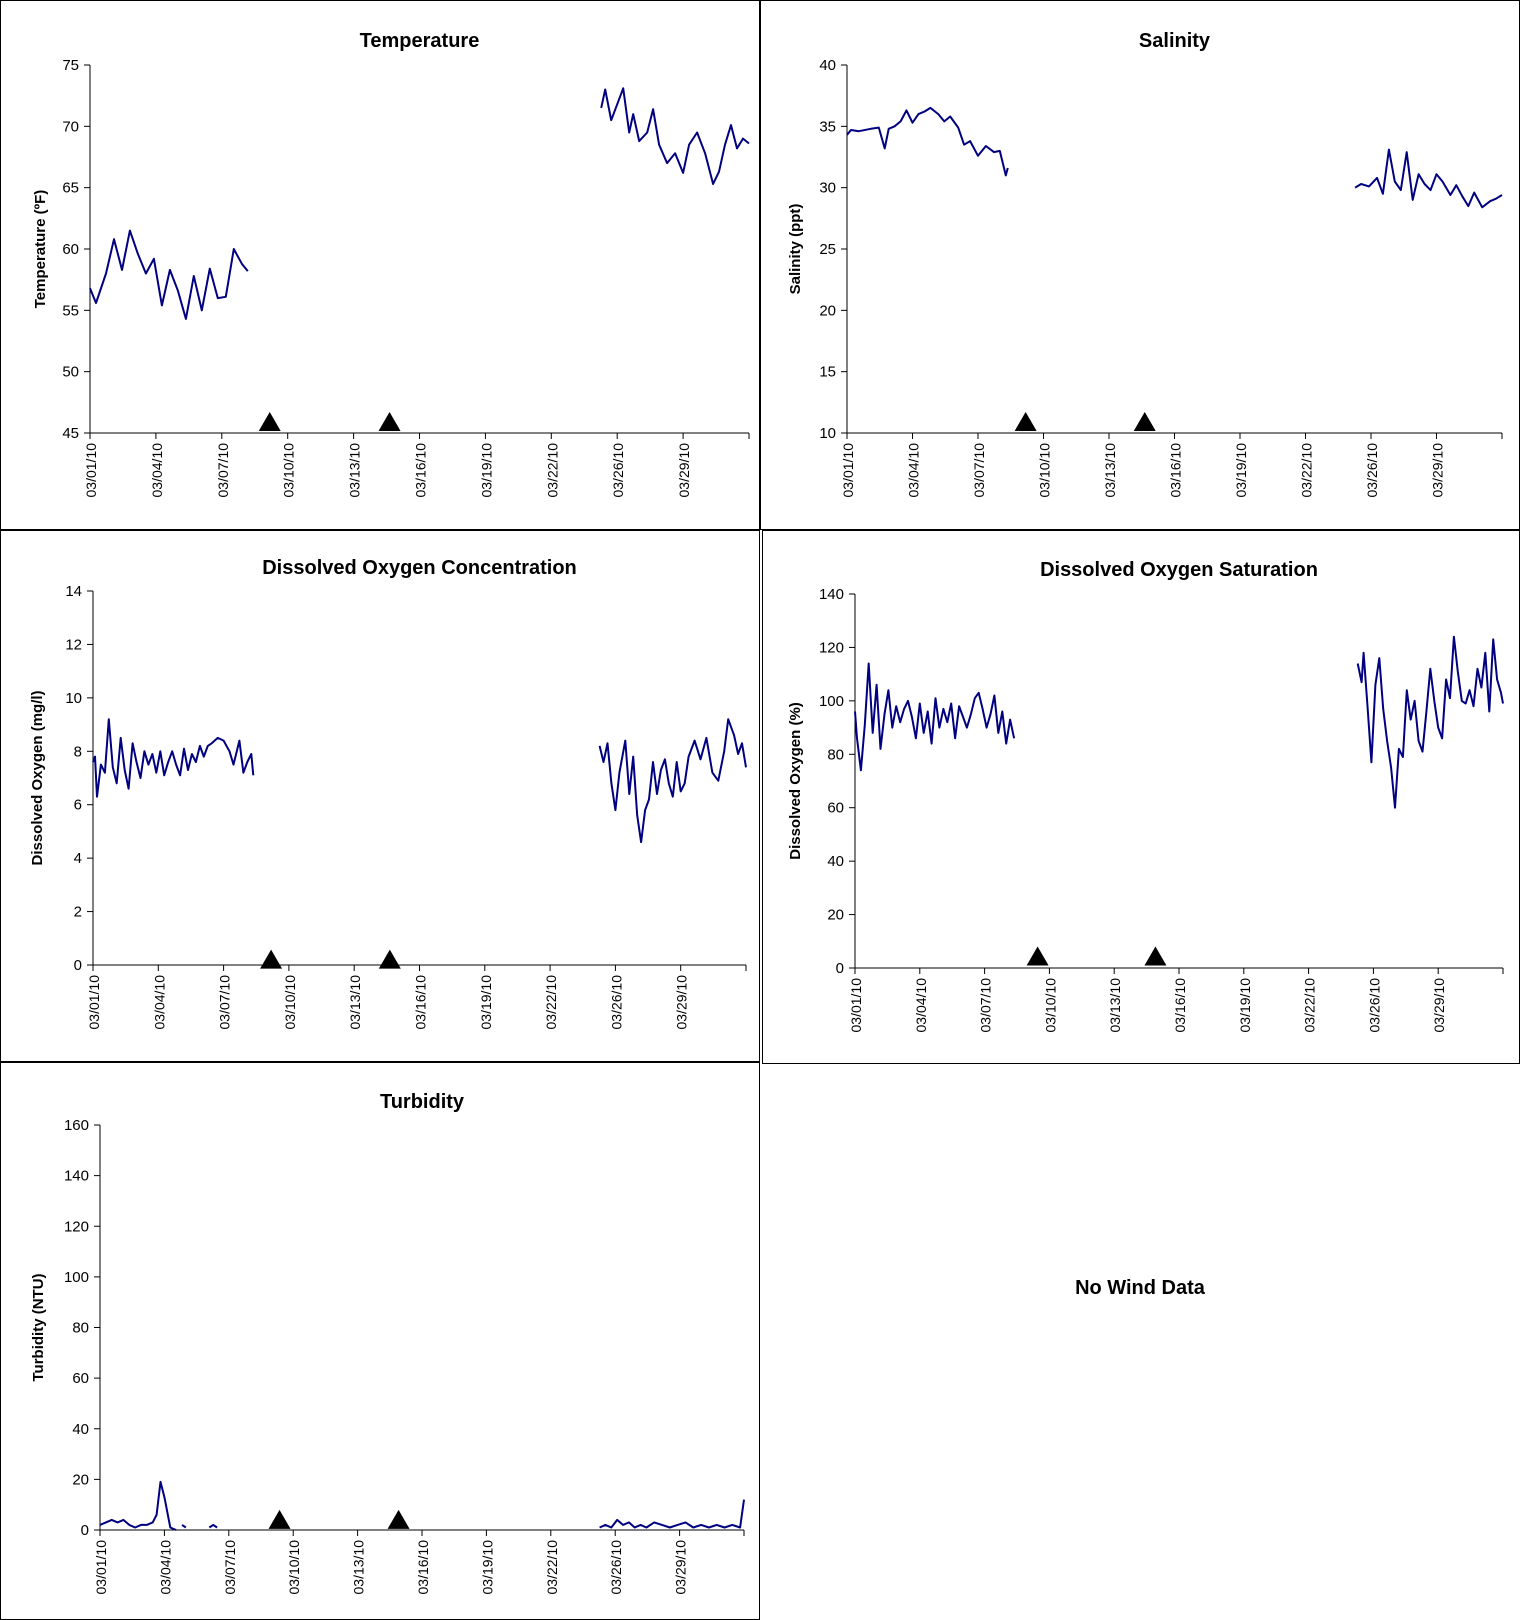 The height and width of the screenshot is (1620, 1520). I want to click on chart-title: Temperature, so click(420, 41).